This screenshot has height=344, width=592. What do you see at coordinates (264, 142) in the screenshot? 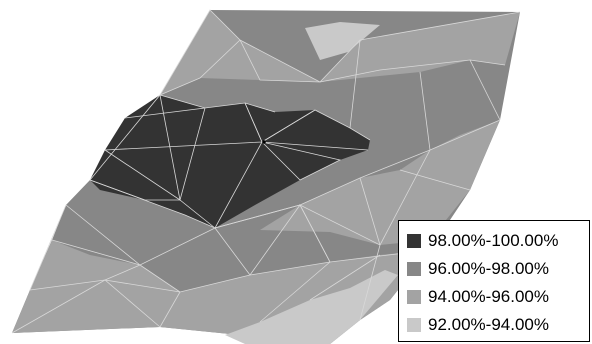
I see `center-point` at bounding box center [264, 142].